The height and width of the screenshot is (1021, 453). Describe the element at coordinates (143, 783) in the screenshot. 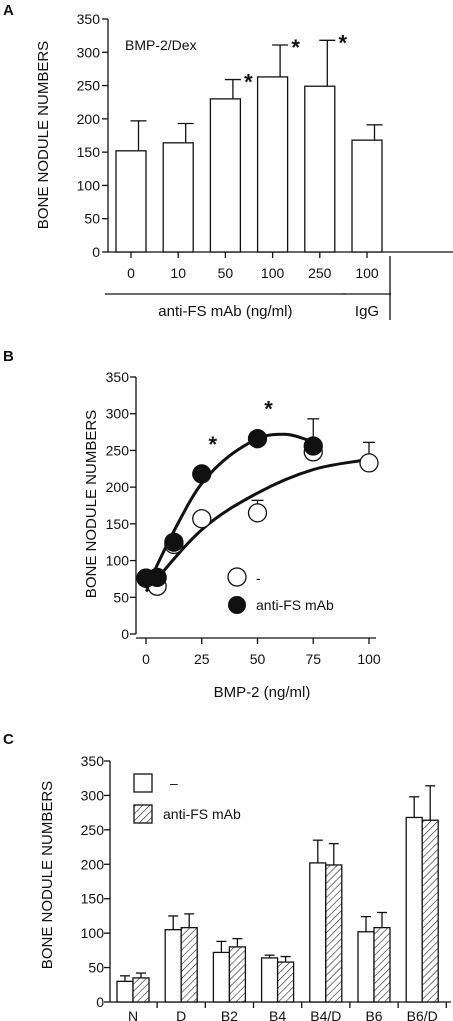

I see `panel-c-legend-open-swatch` at that location.